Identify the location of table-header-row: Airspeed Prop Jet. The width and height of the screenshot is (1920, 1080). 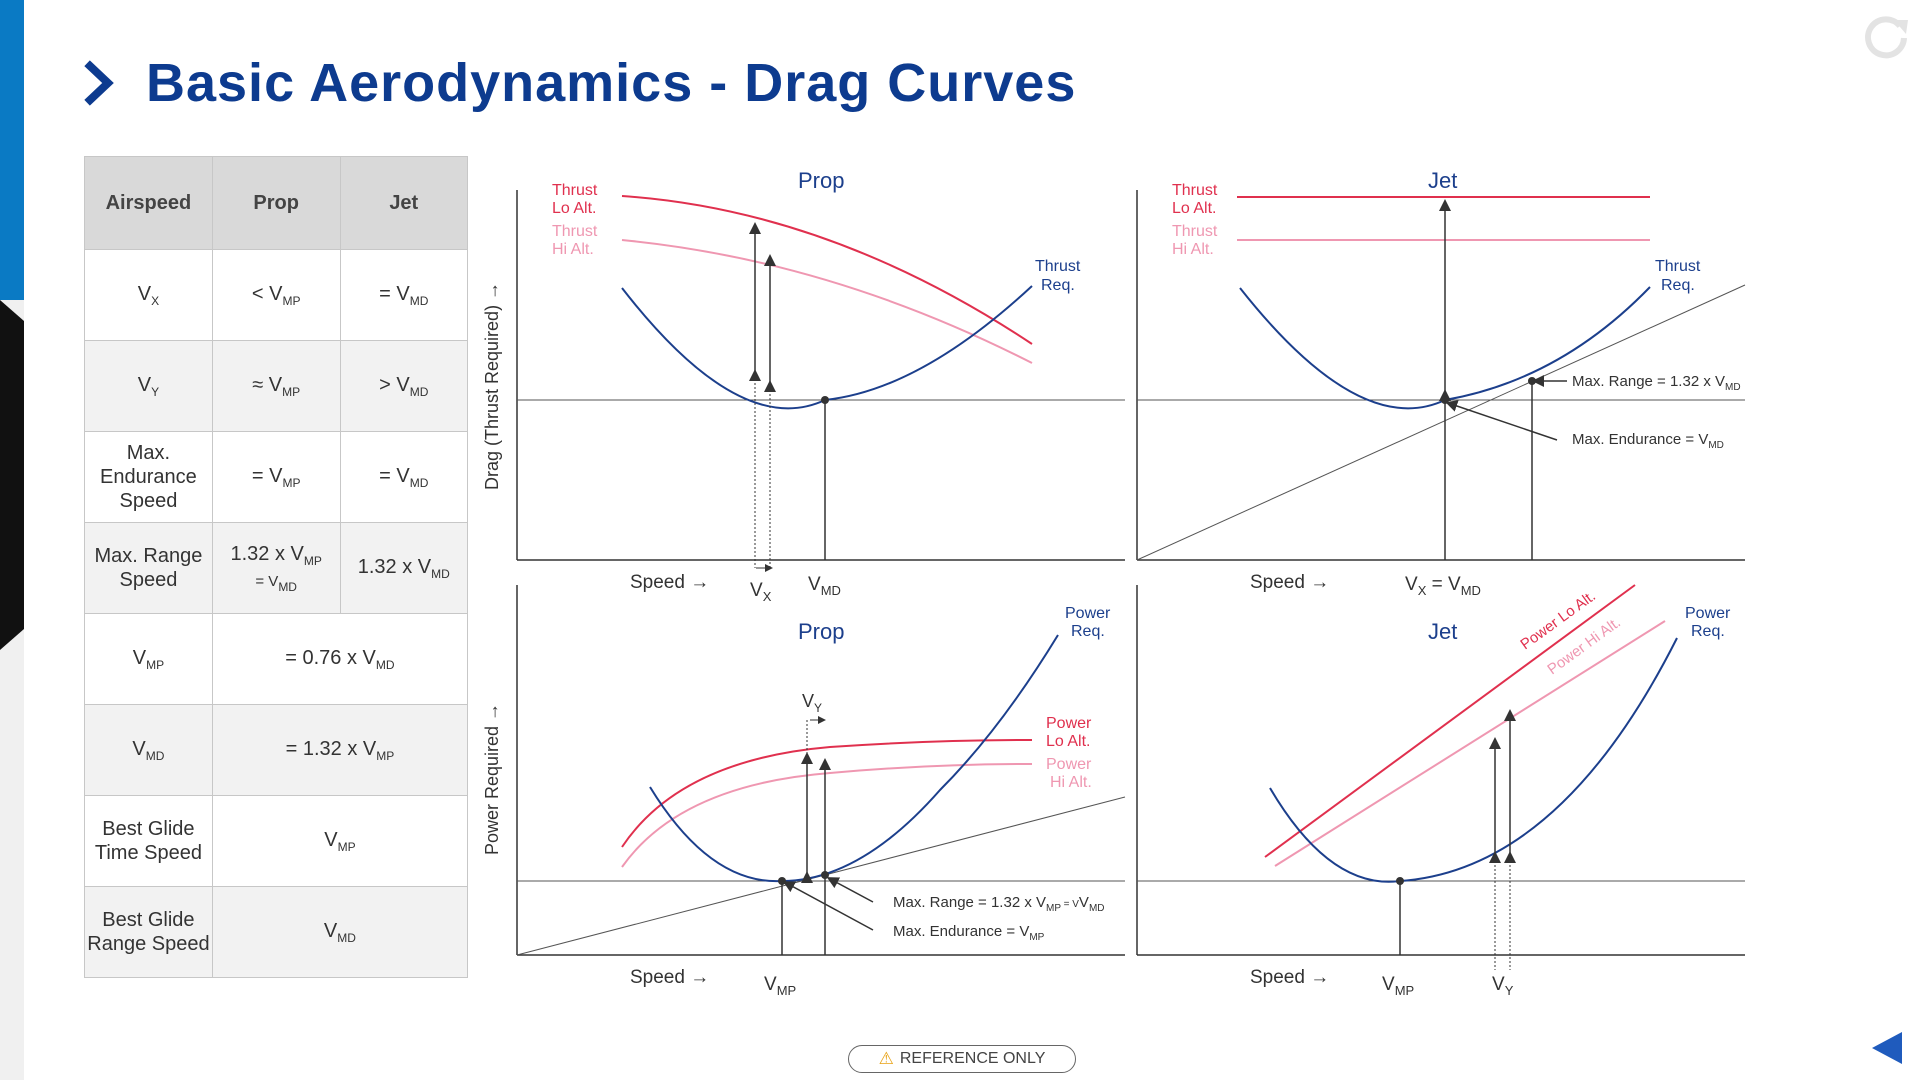
(276, 203).